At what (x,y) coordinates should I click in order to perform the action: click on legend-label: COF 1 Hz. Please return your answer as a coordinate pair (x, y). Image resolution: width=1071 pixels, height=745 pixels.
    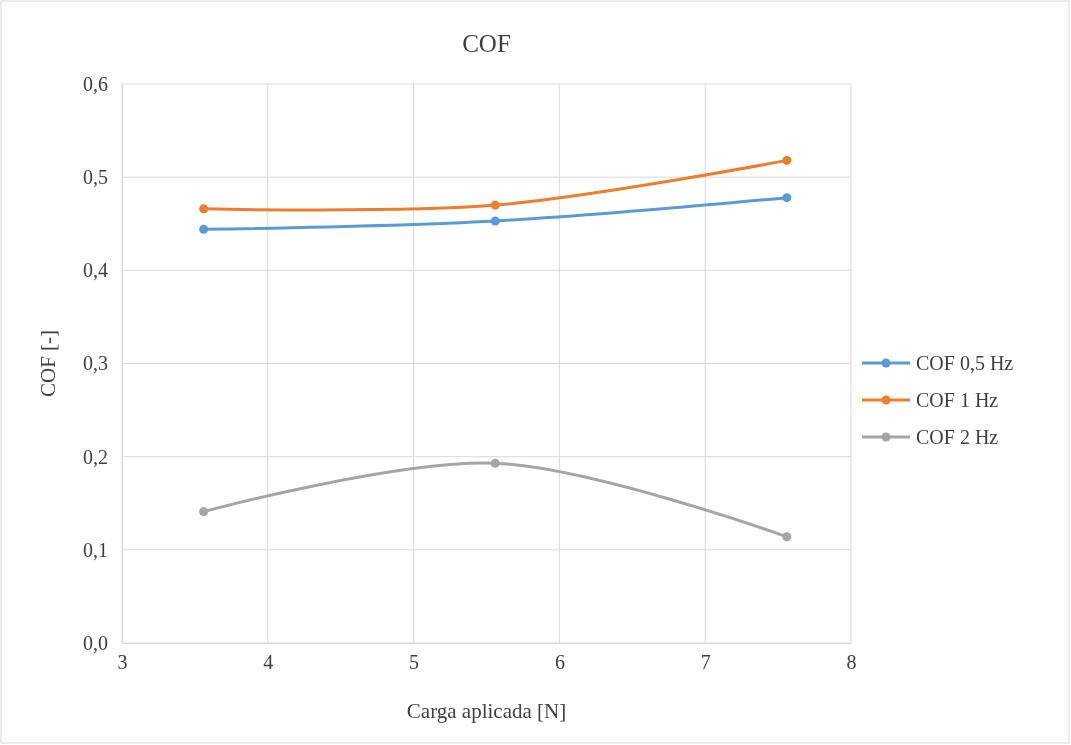
    Looking at the image, I should click on (957, 400).